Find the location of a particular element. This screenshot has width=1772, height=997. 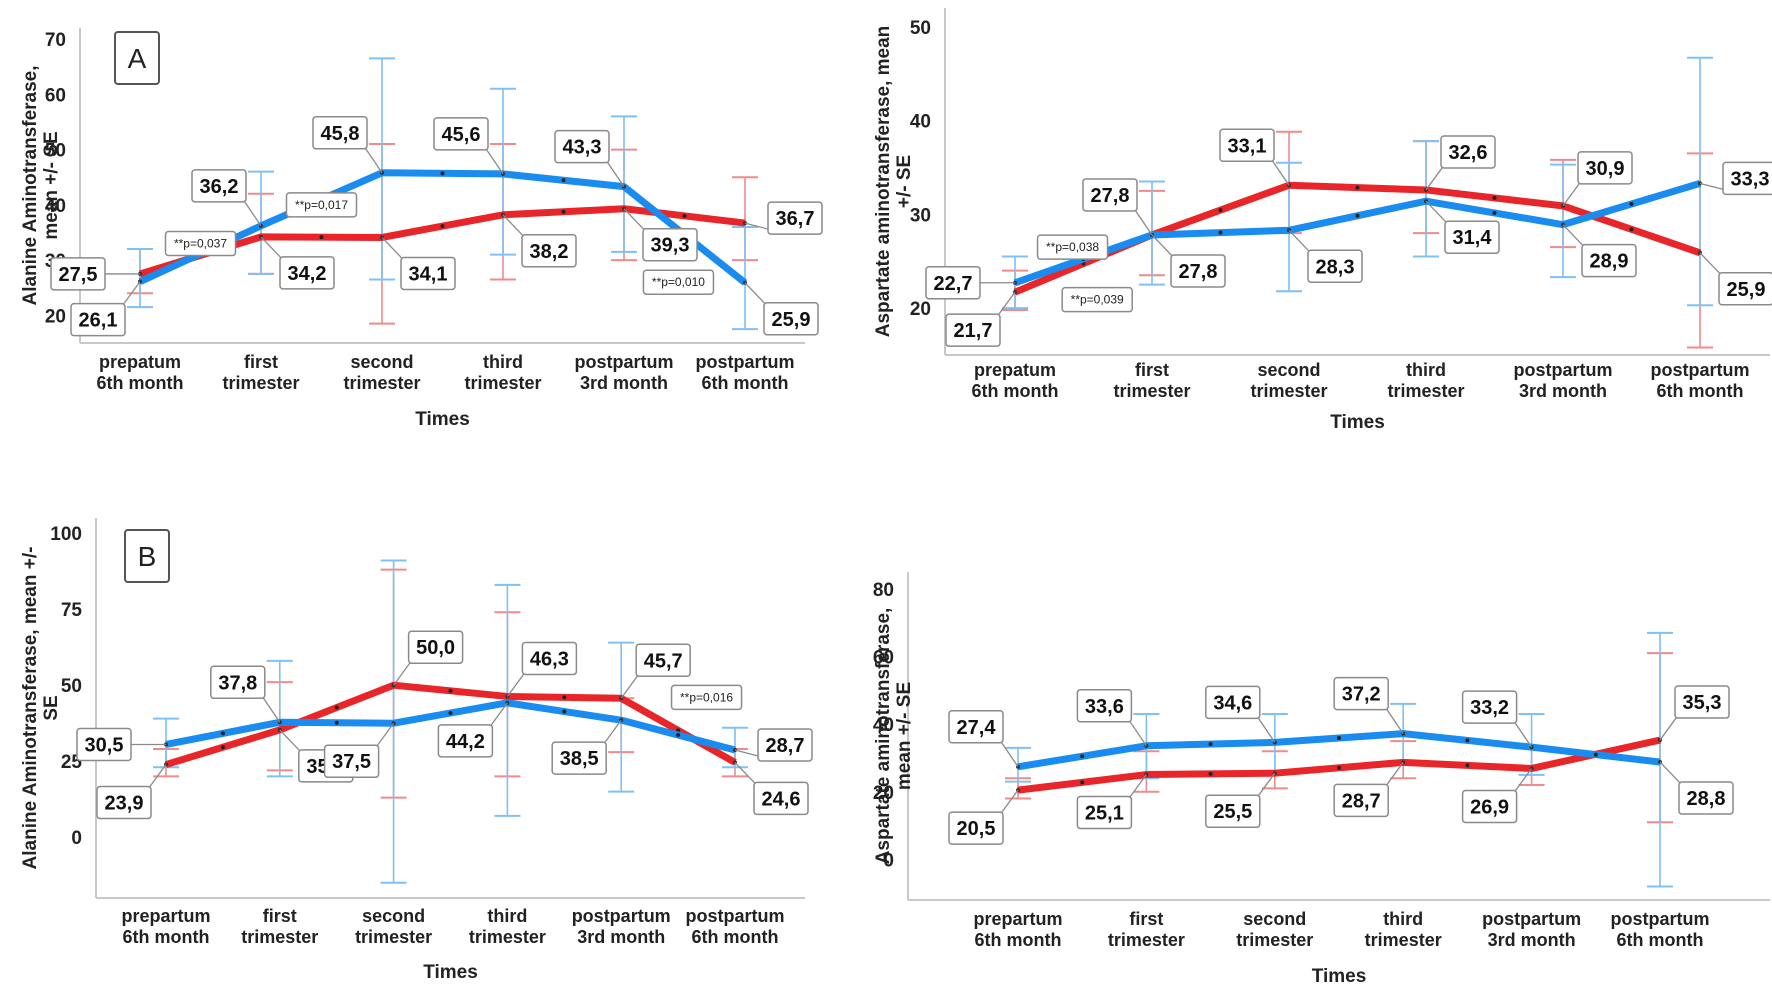

x-tick-label: prepartum 6th month is located at coordinates (1017, 929).